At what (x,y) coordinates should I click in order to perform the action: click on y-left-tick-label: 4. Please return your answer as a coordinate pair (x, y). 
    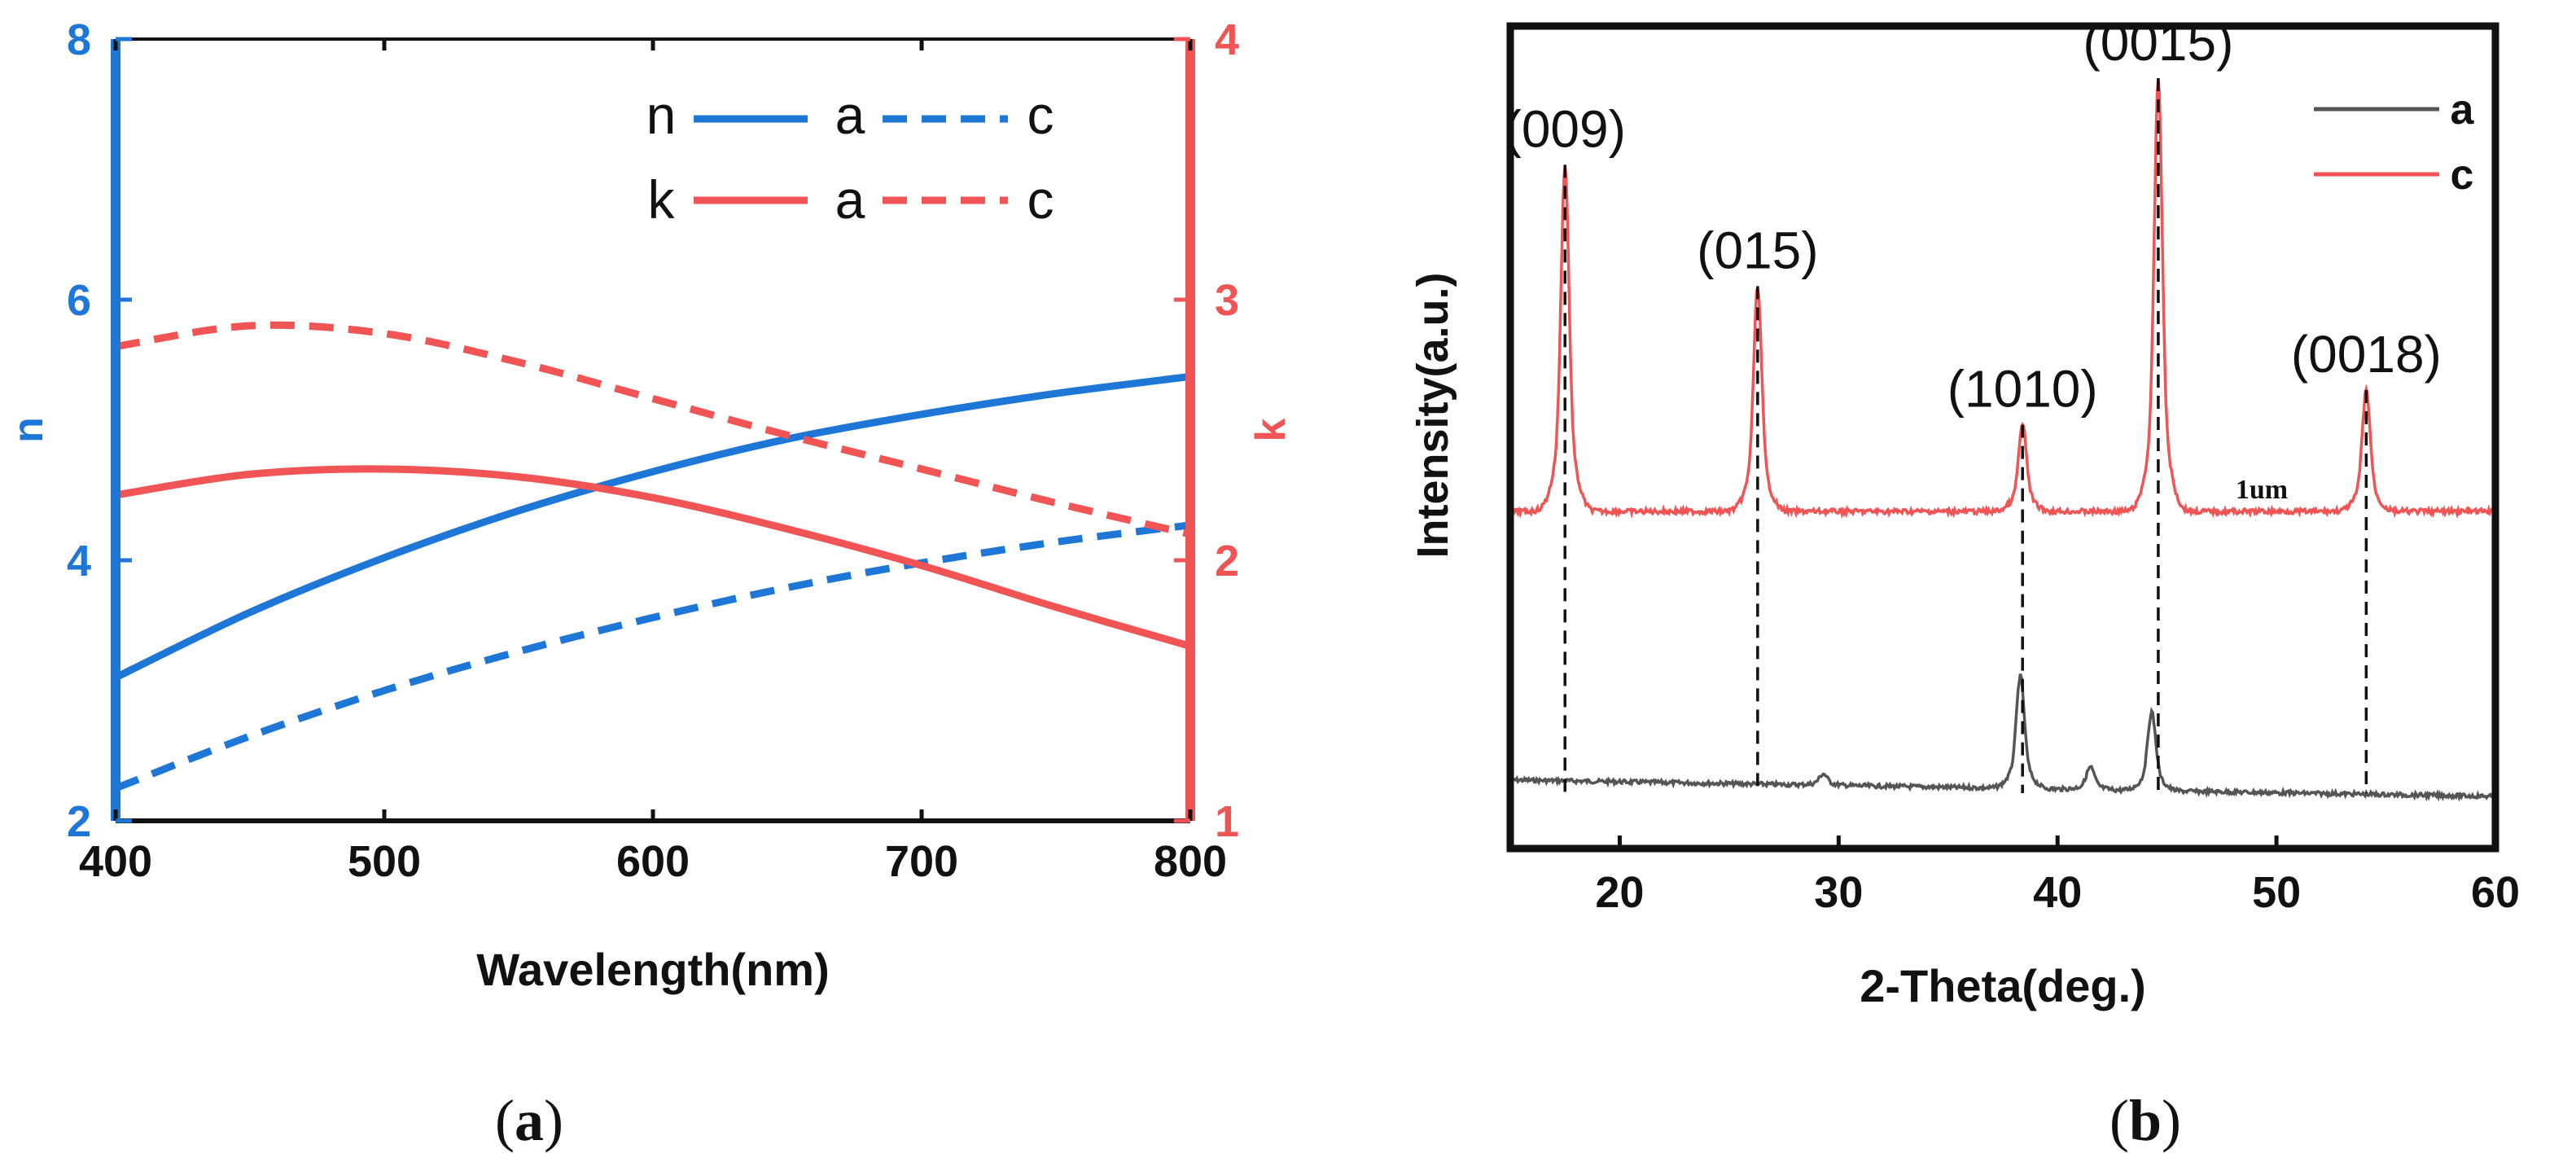
    Looking at the image, I should click on (79, 561).